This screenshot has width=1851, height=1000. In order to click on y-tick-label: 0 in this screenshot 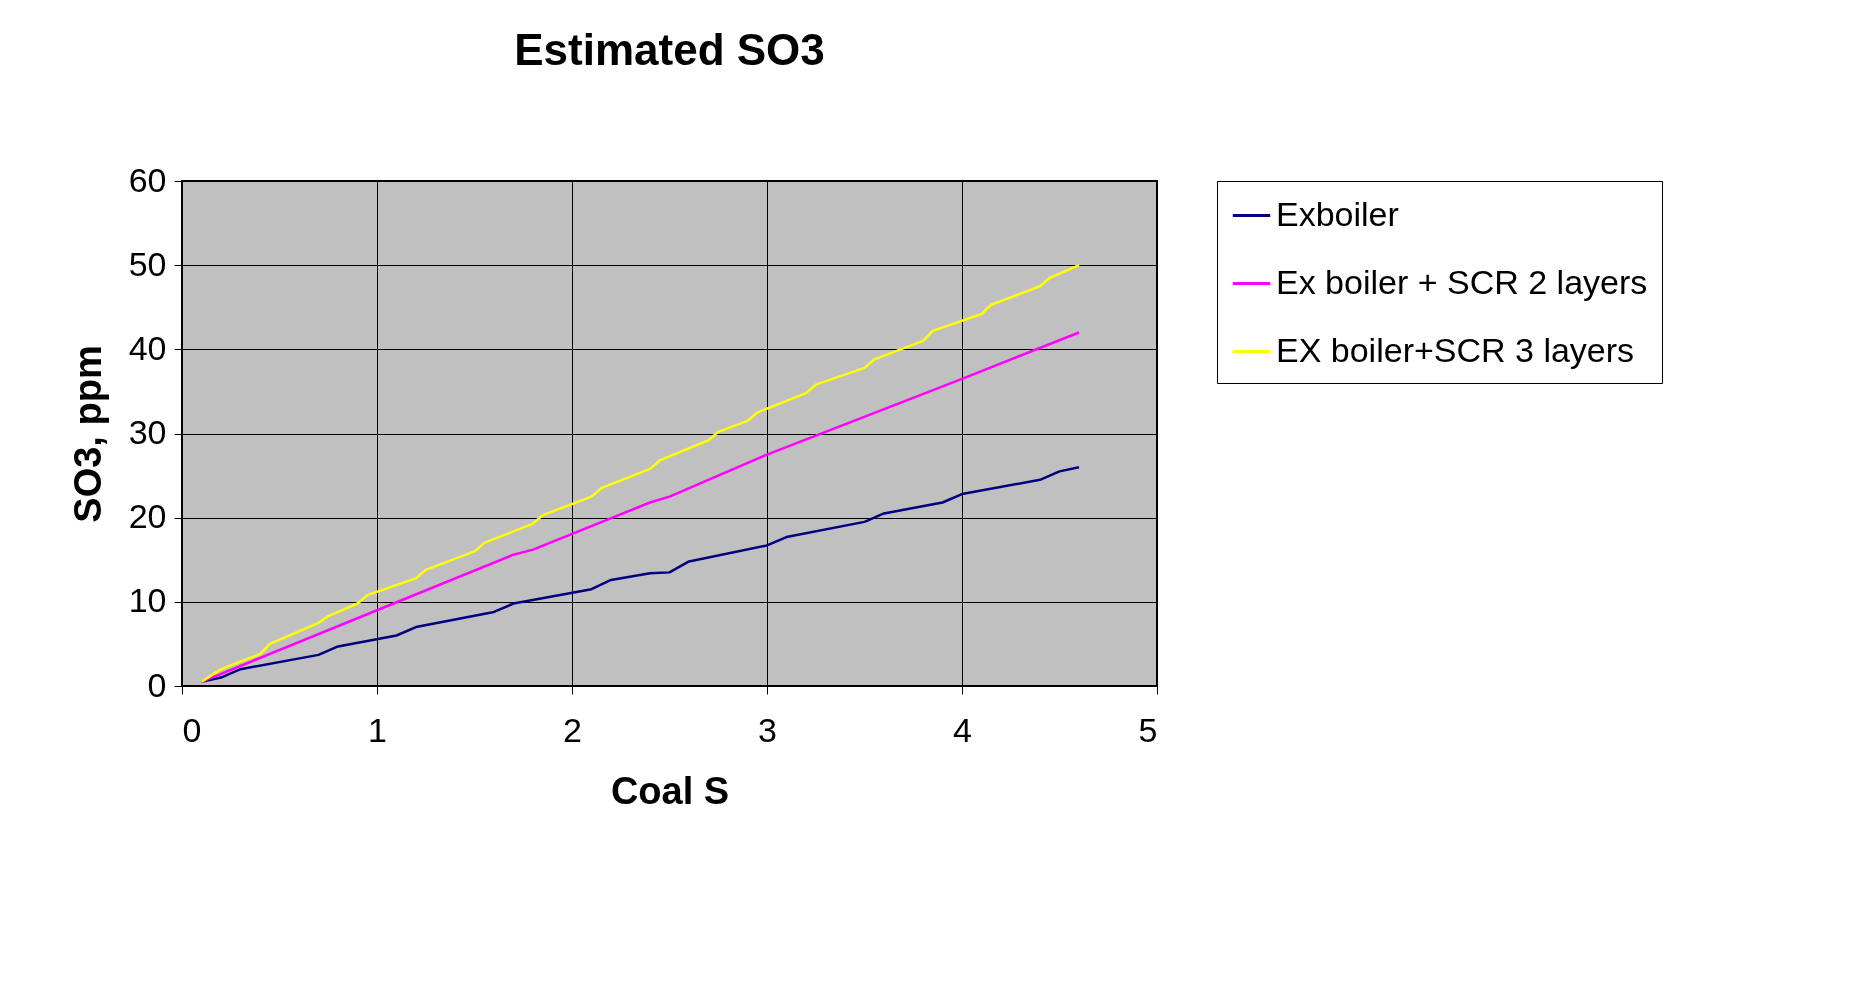, I will do `click(157, 684)`.